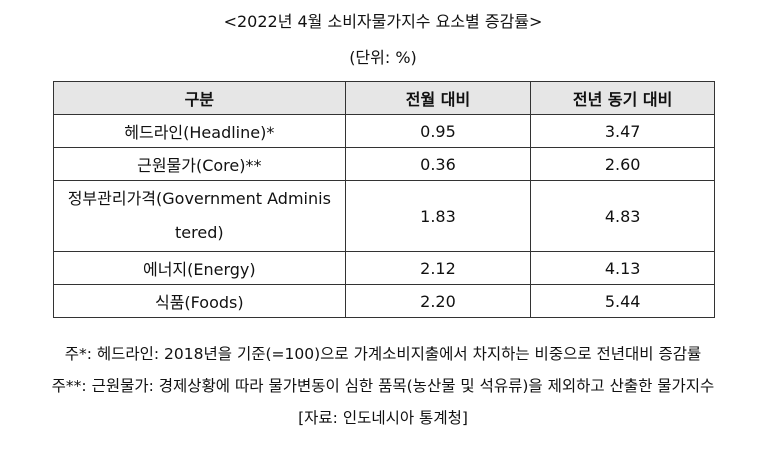  I want to click on row-name: 식품(Foods), so click(199, 301).